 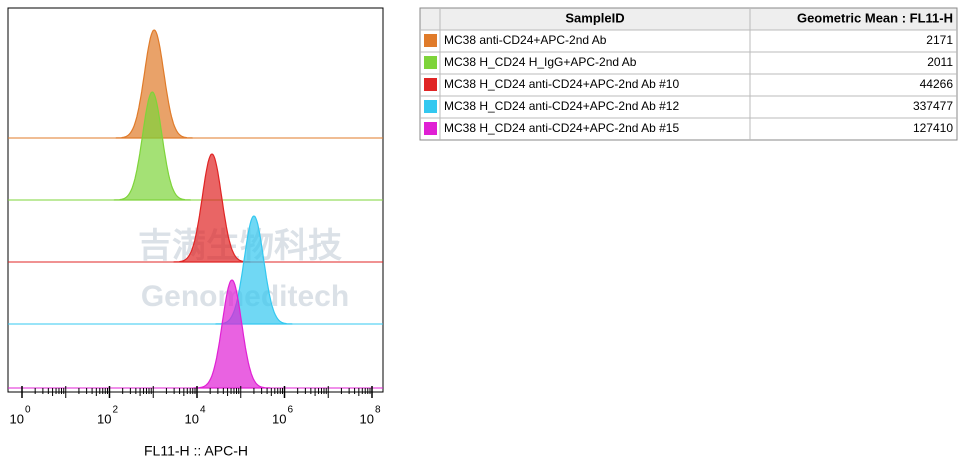 What do you see at coordinates (561, 128) in the screenshot?
I see `sample-id: MC38 H_CD24 anti-CD24+APC-2nd Ab #15` at bounding box center [561, 128].